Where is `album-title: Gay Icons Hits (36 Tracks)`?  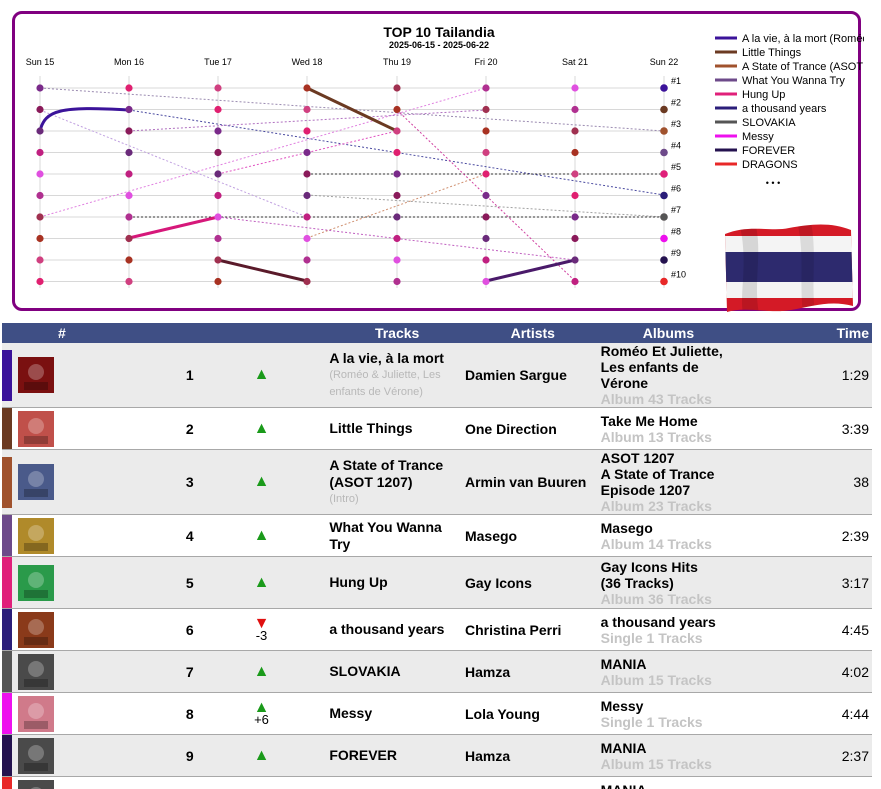 album-title: Gay Icons Hits (36 Tracks) is located at coordinates (649, 574).